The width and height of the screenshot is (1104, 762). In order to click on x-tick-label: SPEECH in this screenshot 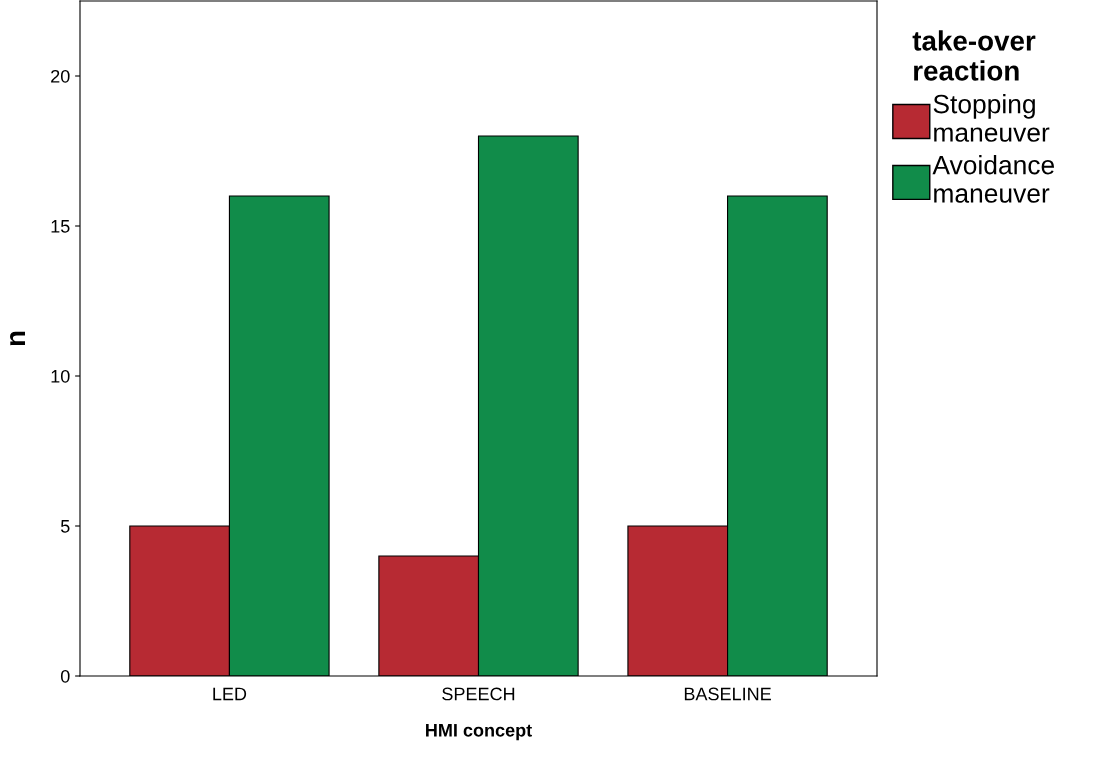, I will do `click(478, 694)`.